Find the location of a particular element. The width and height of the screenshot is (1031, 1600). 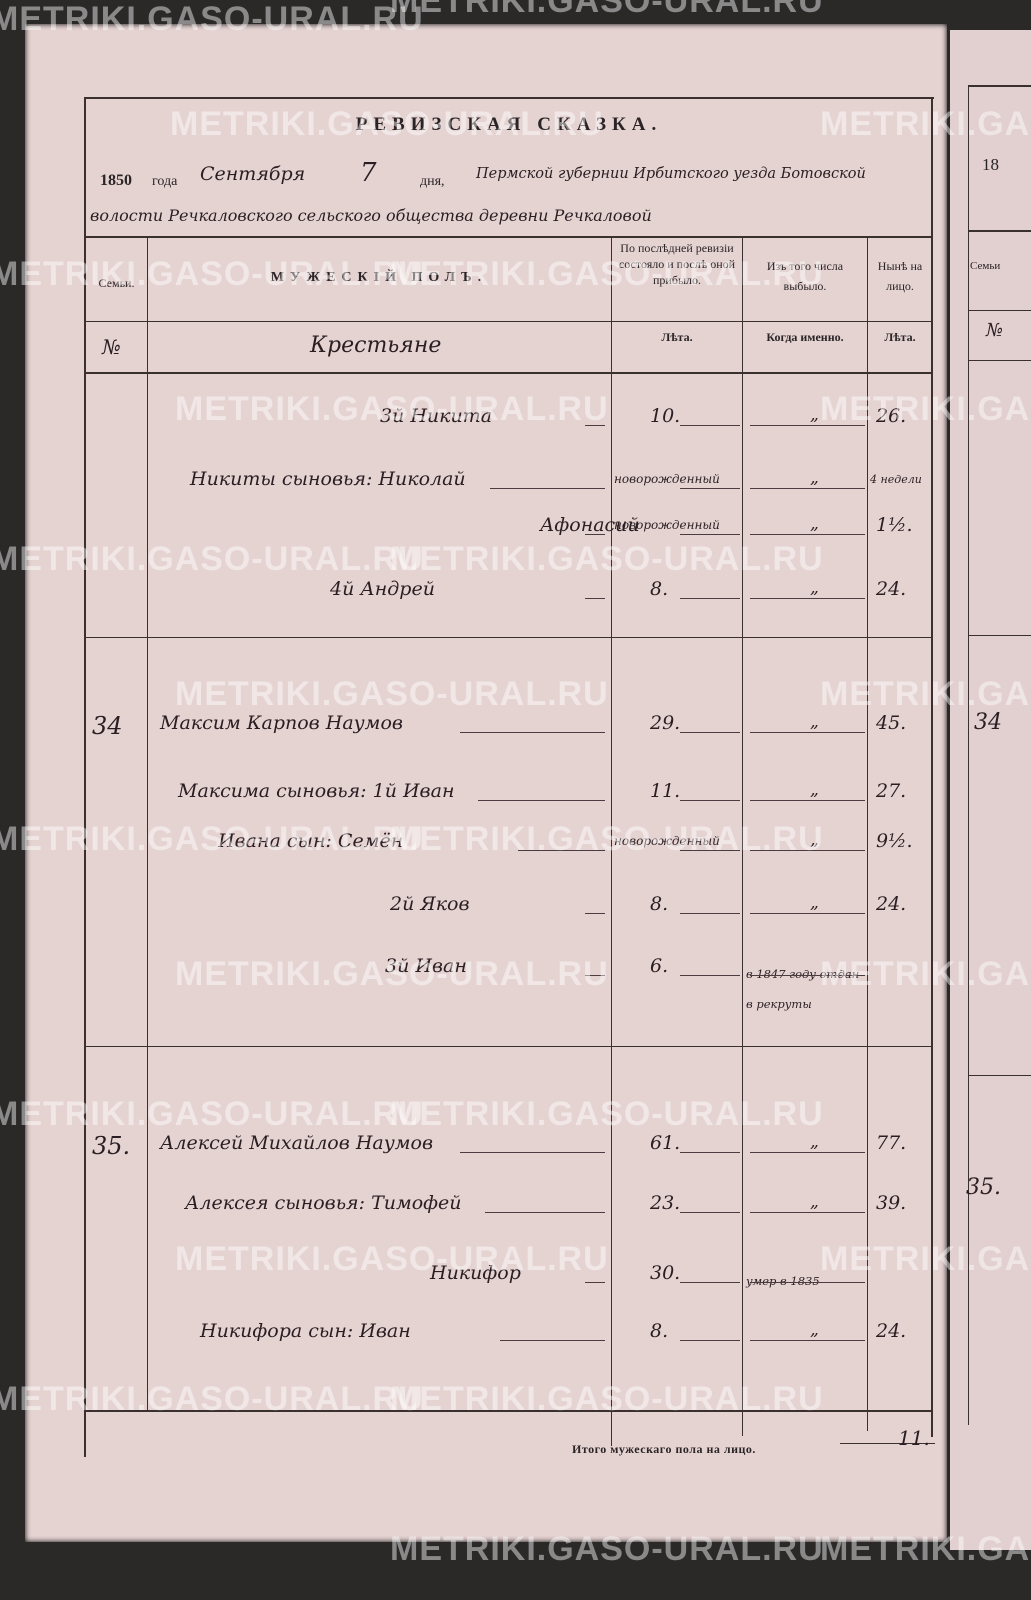

previous-age: 6. is located at coordinates (659, 966).